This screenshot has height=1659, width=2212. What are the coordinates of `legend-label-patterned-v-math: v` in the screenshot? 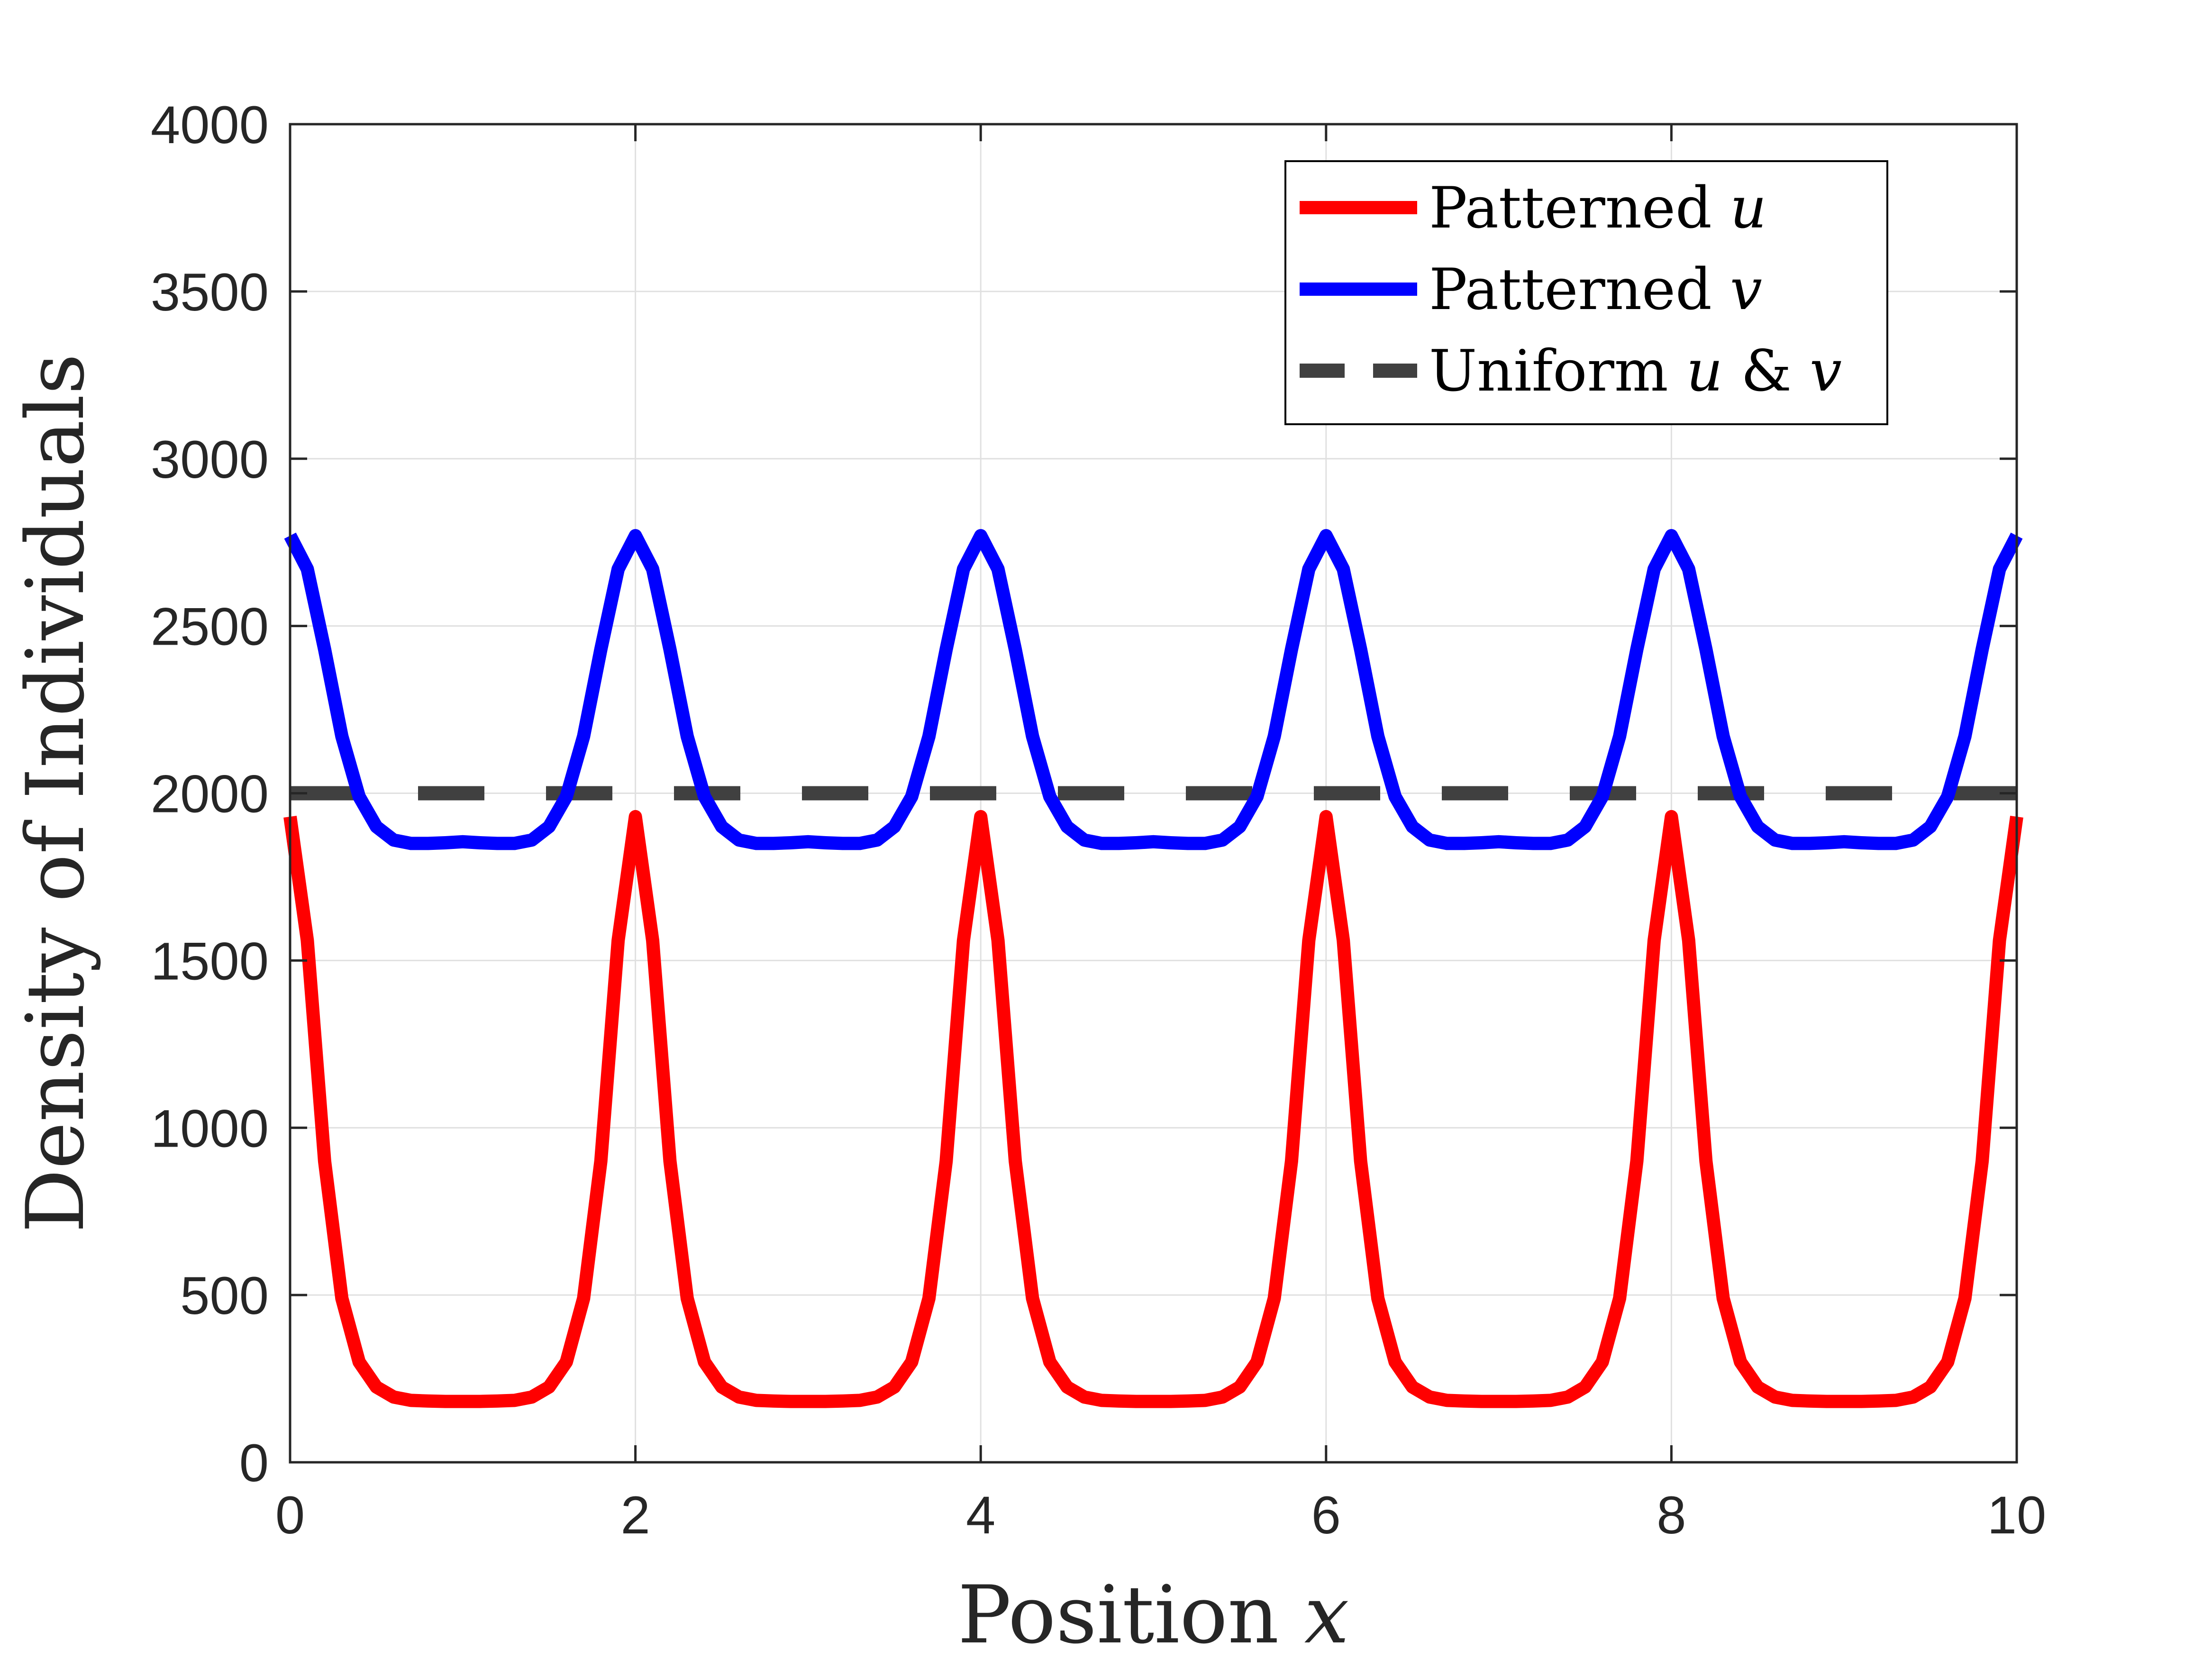 It's located at (1746, 290).